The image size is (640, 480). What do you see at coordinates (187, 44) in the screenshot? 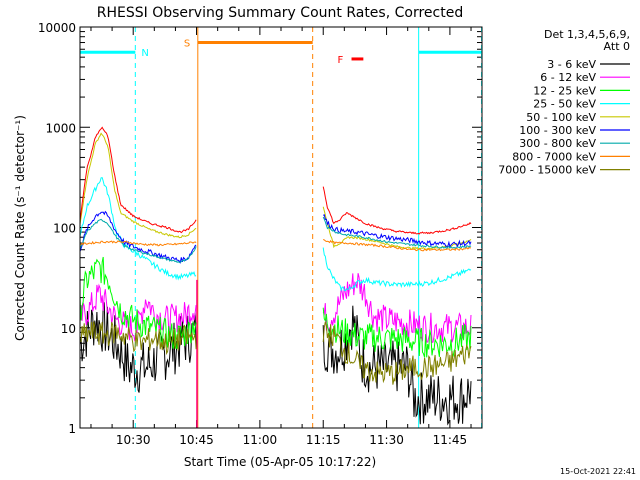
I see `annotation-label: S` at bounding box center [187, 44].